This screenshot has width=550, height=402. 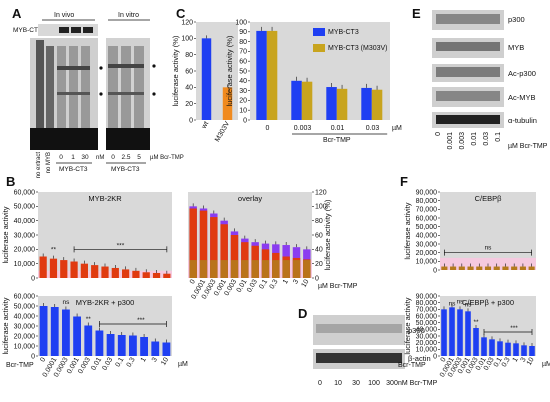 What do you see at coordinates (498, 362) in the screenshot?
I see `F2-xtick-label: 0.1` at bounding box center [498, 362].